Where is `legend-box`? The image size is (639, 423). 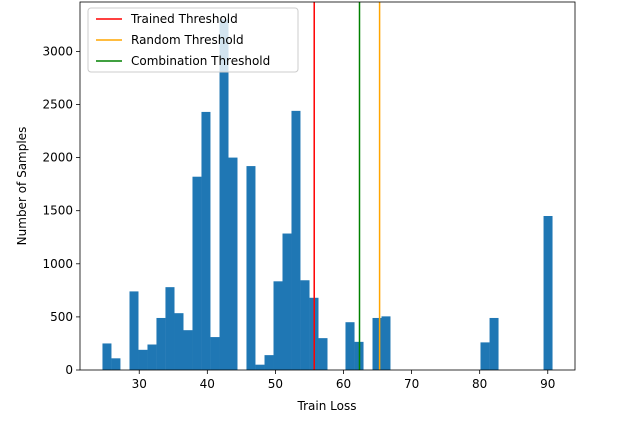 legend-box is located at coordinates (193, 40).